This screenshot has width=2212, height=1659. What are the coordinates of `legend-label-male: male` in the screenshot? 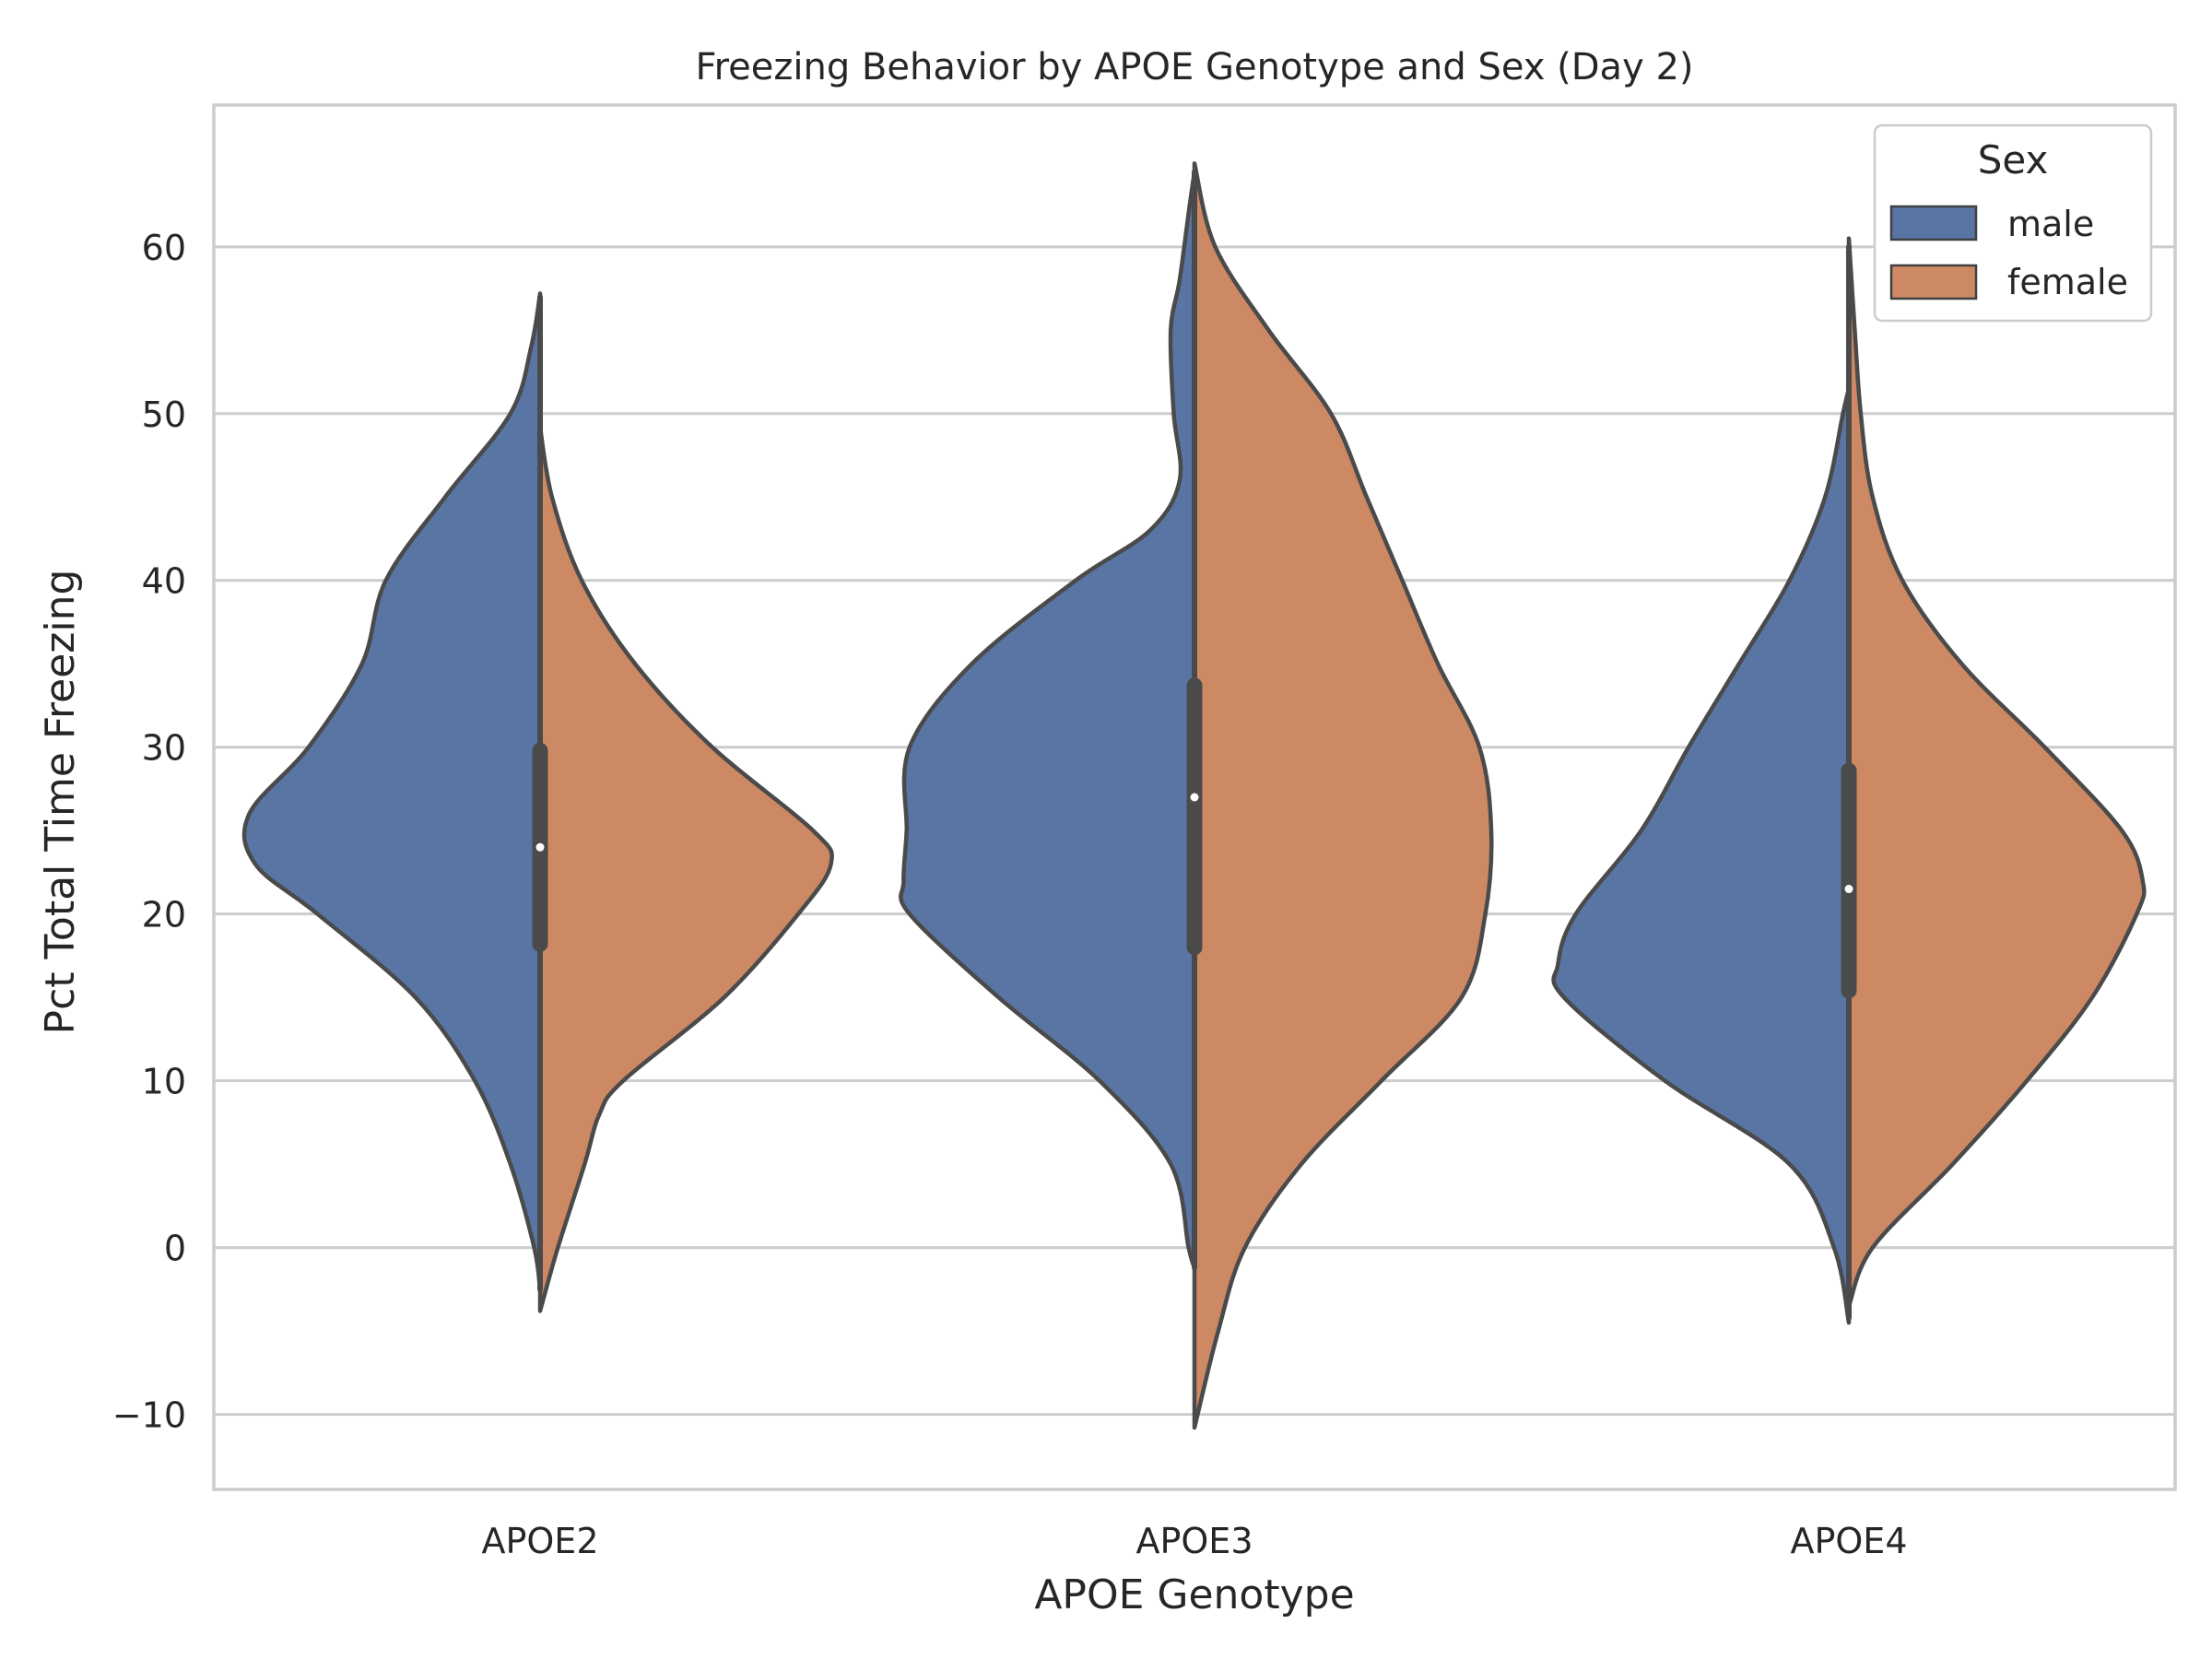 It's located at (2050, 224).